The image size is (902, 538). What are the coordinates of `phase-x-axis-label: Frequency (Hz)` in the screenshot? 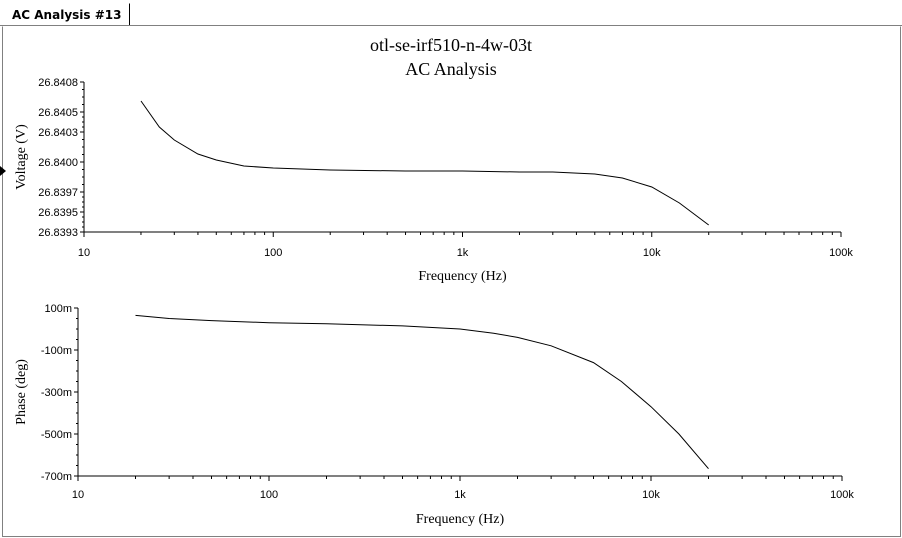 It's located at (460, 519).